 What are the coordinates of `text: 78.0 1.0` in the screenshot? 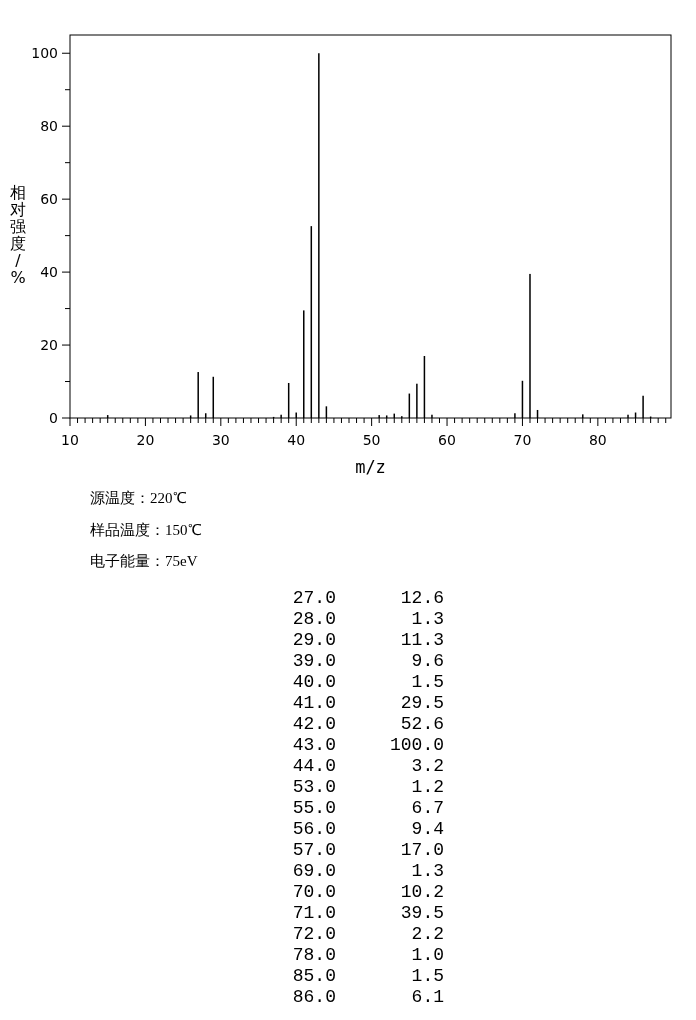 It's located at (368, 955).